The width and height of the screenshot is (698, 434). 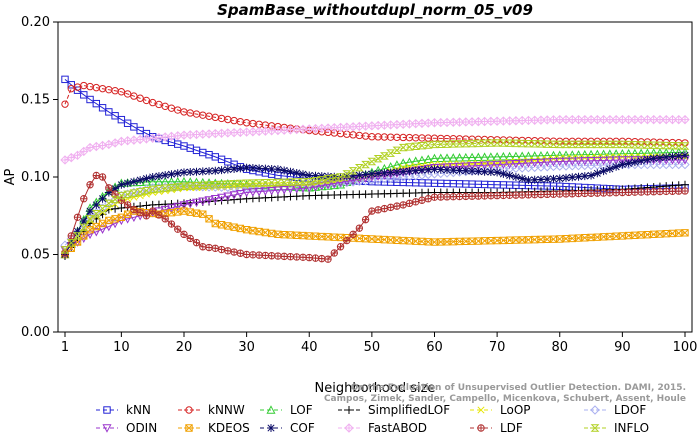 I want to click on legend-marker-kdeos, so click(x=189, y=428).